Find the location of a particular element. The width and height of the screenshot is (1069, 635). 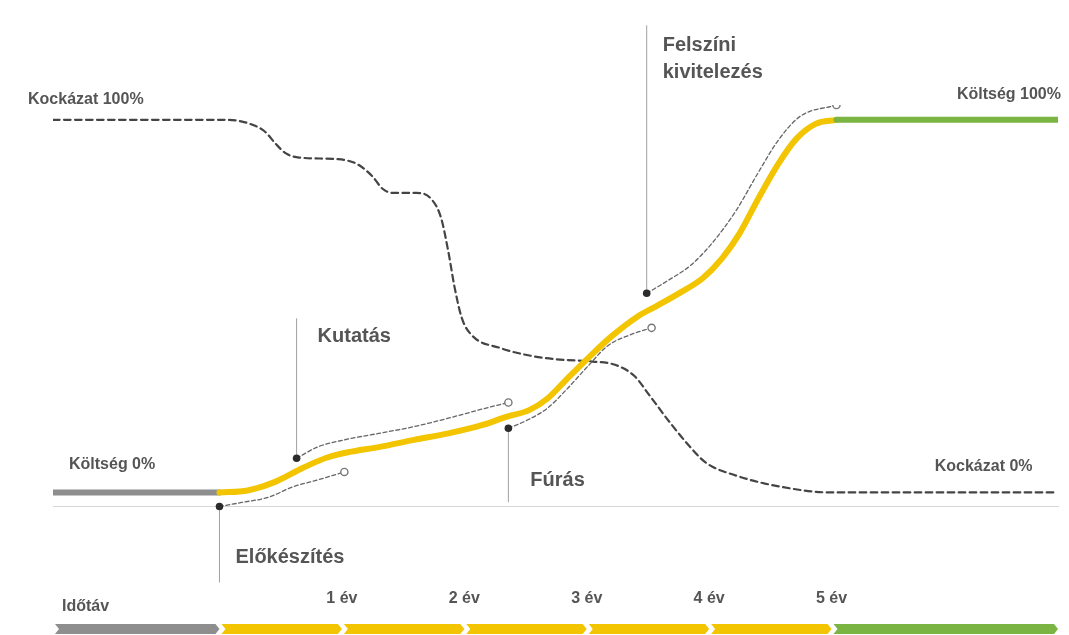

x-tick-label: 2 év is located at coordinates (464, 597).